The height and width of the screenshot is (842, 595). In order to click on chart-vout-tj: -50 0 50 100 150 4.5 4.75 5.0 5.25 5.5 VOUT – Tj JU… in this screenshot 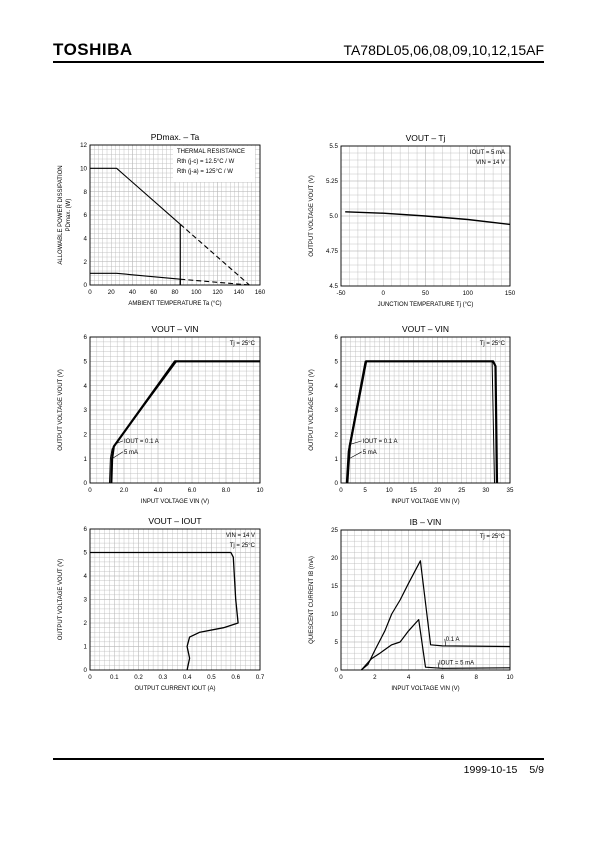, I will do `click(412, 220)`.